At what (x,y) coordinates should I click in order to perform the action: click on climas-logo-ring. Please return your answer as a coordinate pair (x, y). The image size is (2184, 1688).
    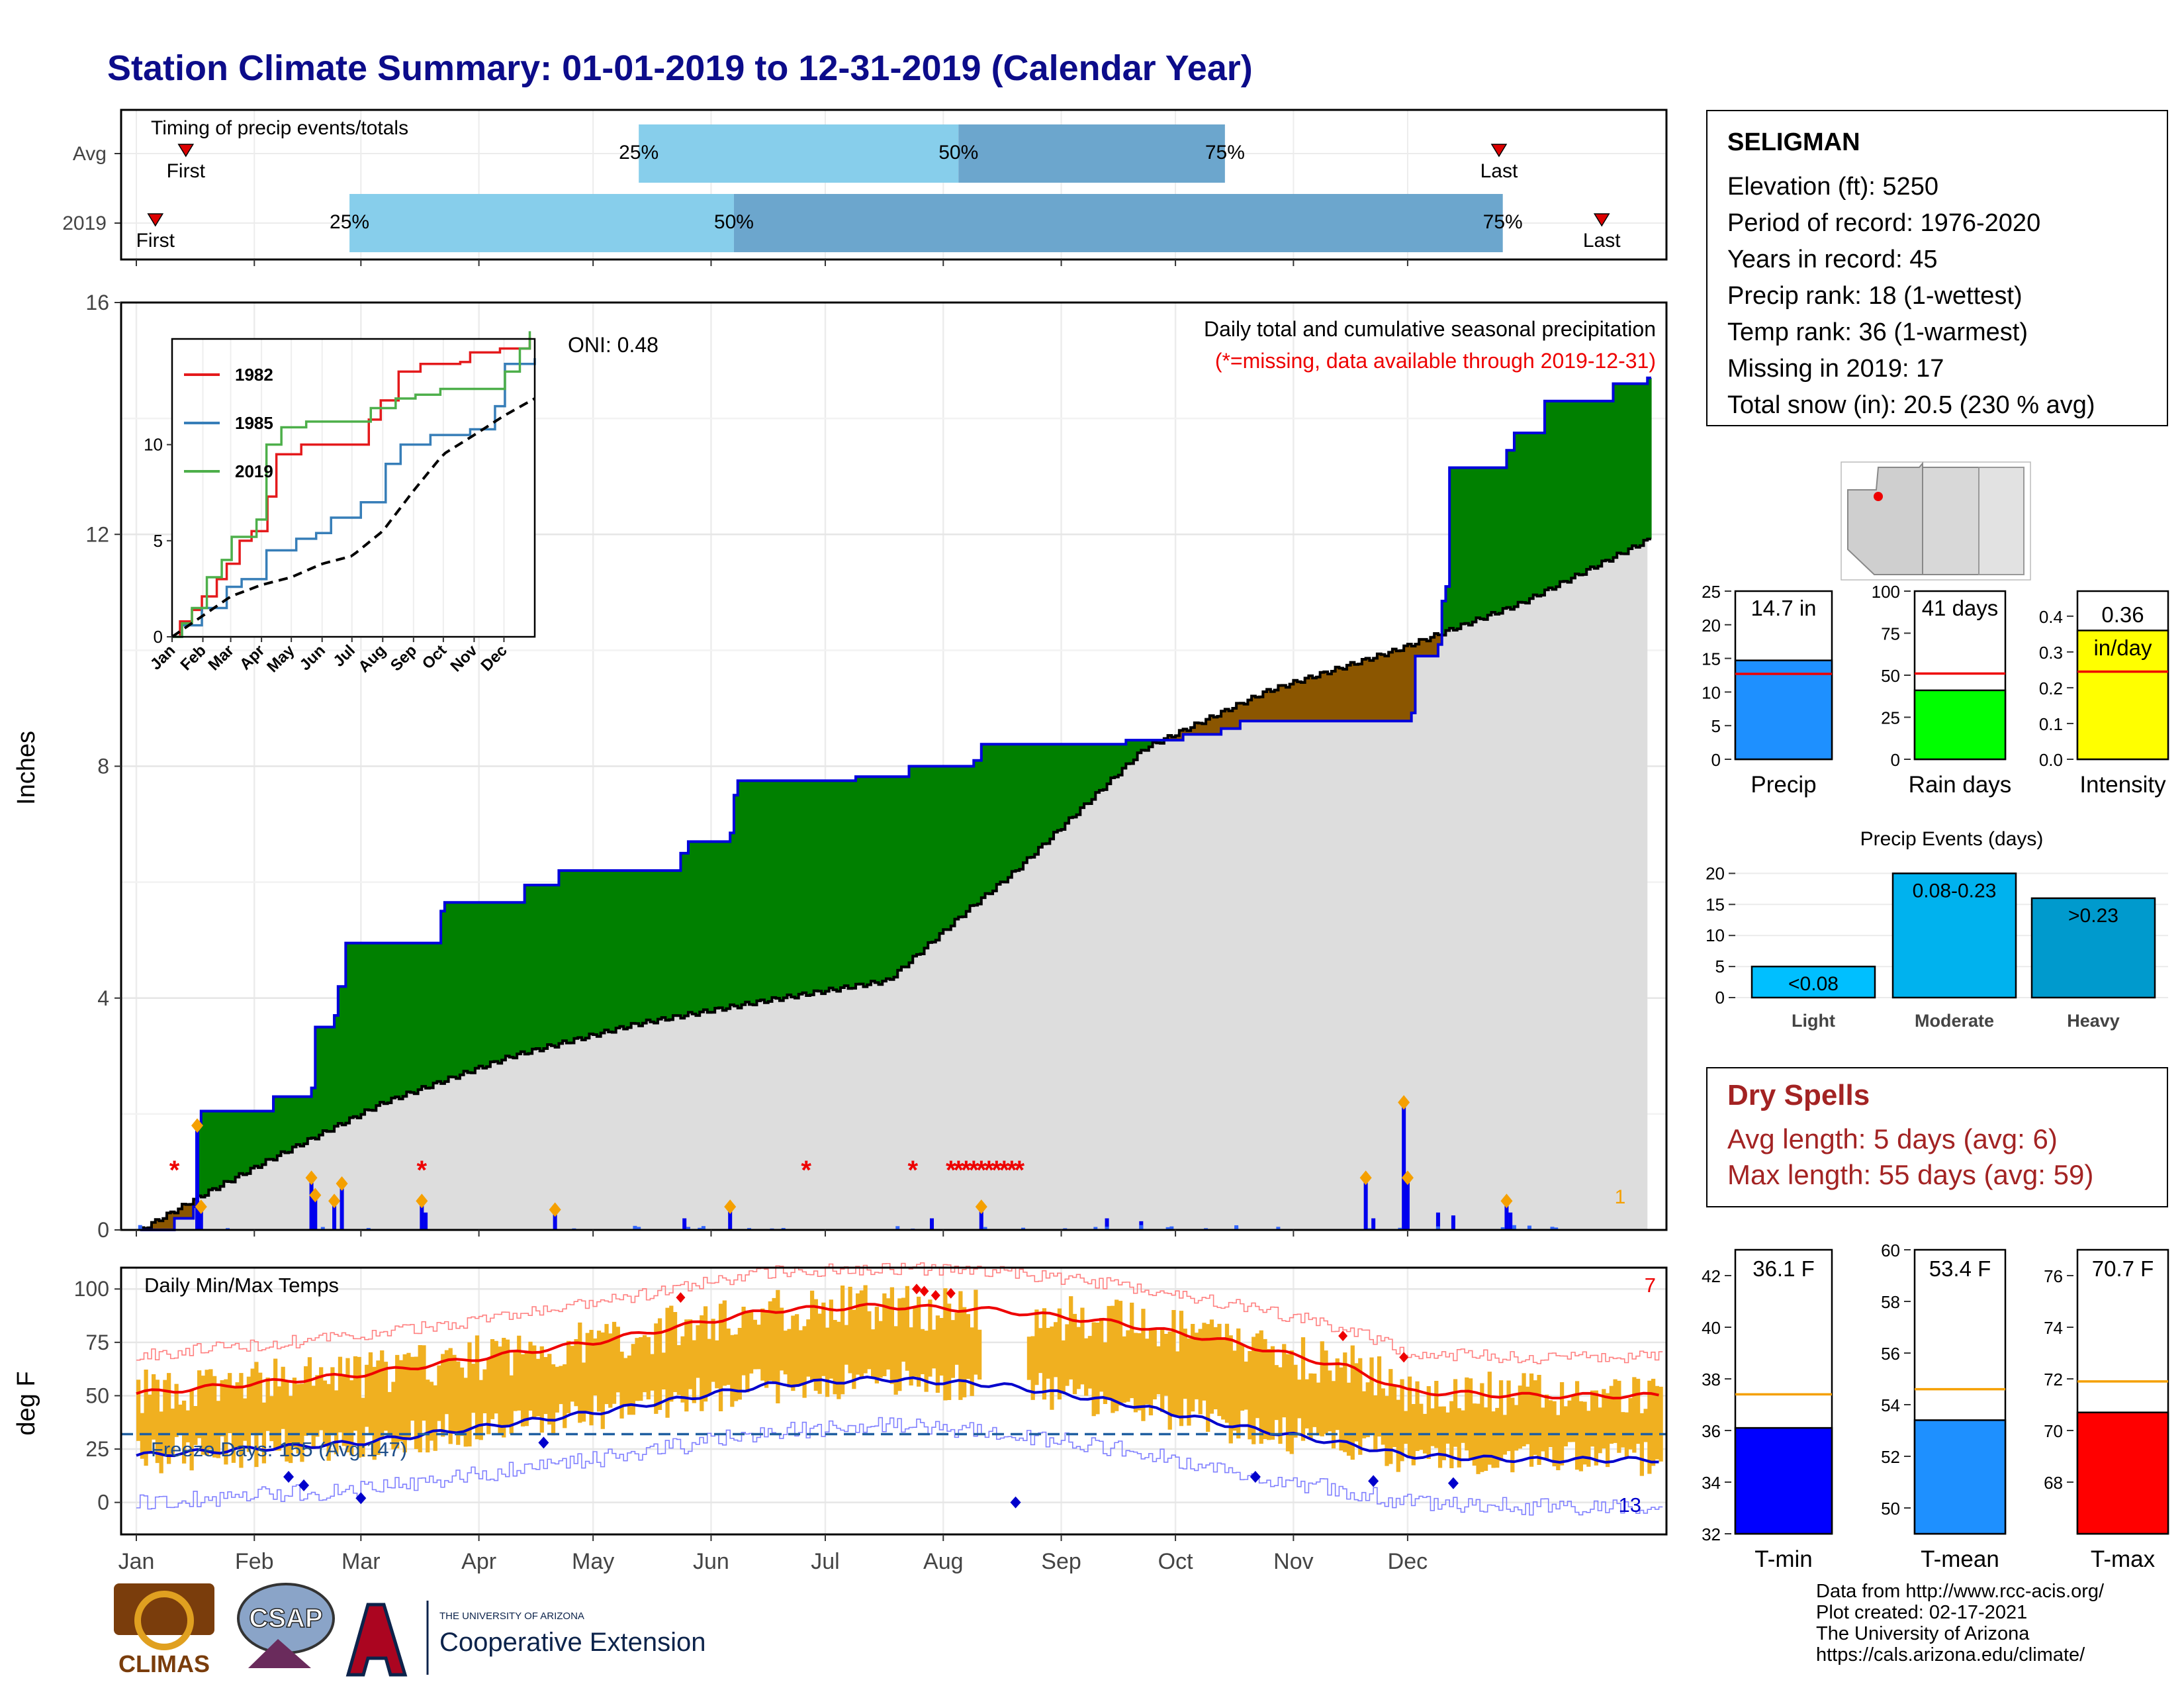
    Looking at the image, I should click on (164, 1620).